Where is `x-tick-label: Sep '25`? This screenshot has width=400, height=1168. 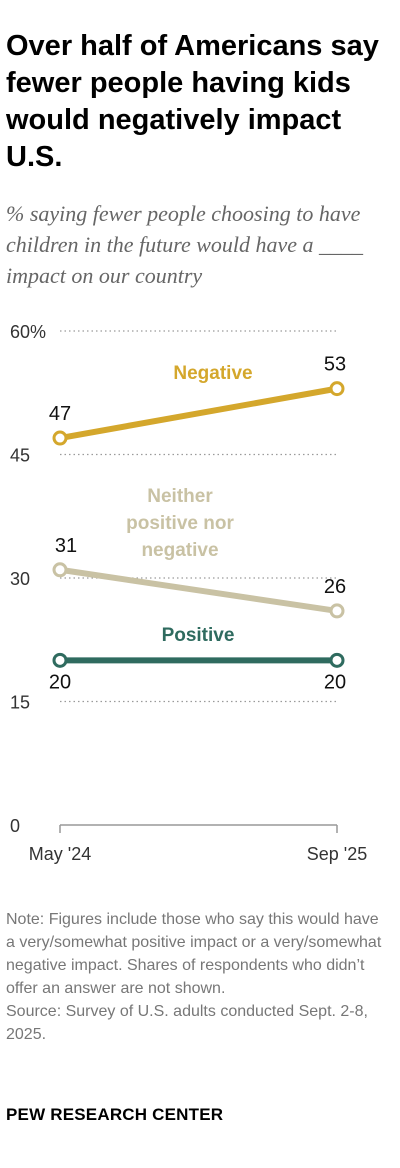 x-tick-label: Sep '25 is located at coordinates (337, 854).